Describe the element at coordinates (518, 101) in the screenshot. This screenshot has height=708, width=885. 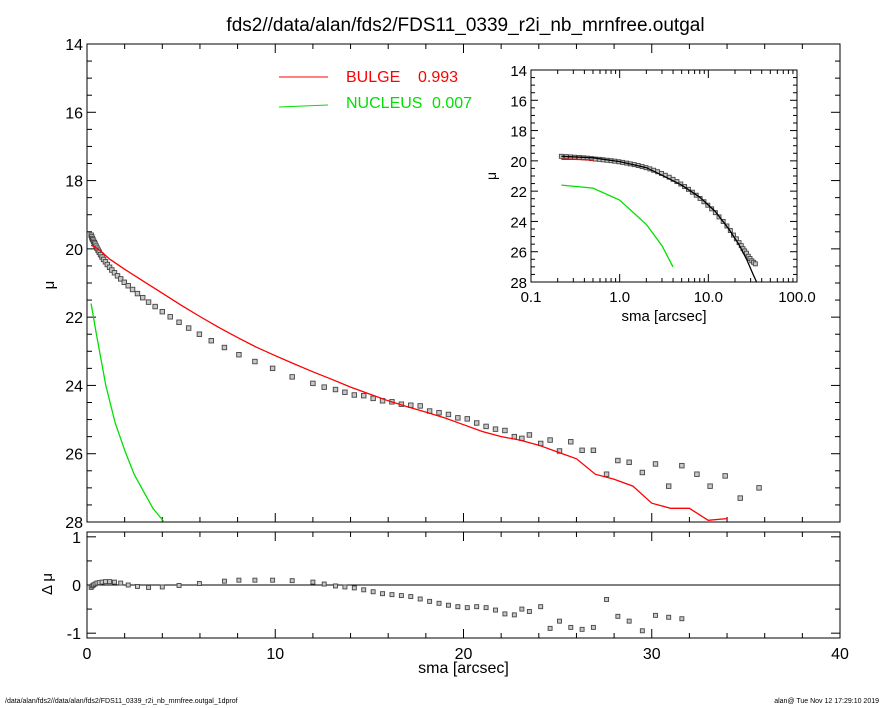
I see `inset-y-tick-label: 16` at that location.